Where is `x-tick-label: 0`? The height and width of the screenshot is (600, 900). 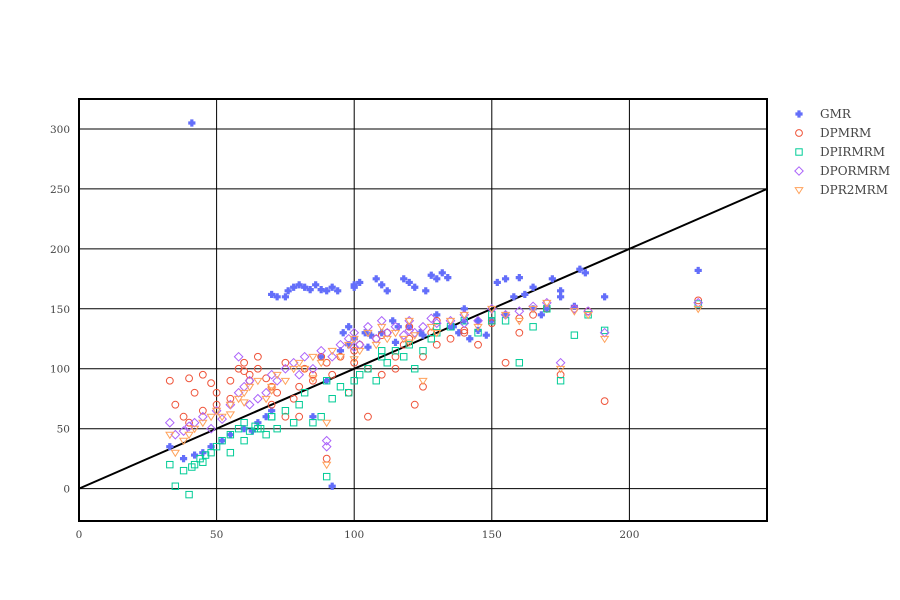 x-tick-label: 0 is located at coordinates (79, 535).